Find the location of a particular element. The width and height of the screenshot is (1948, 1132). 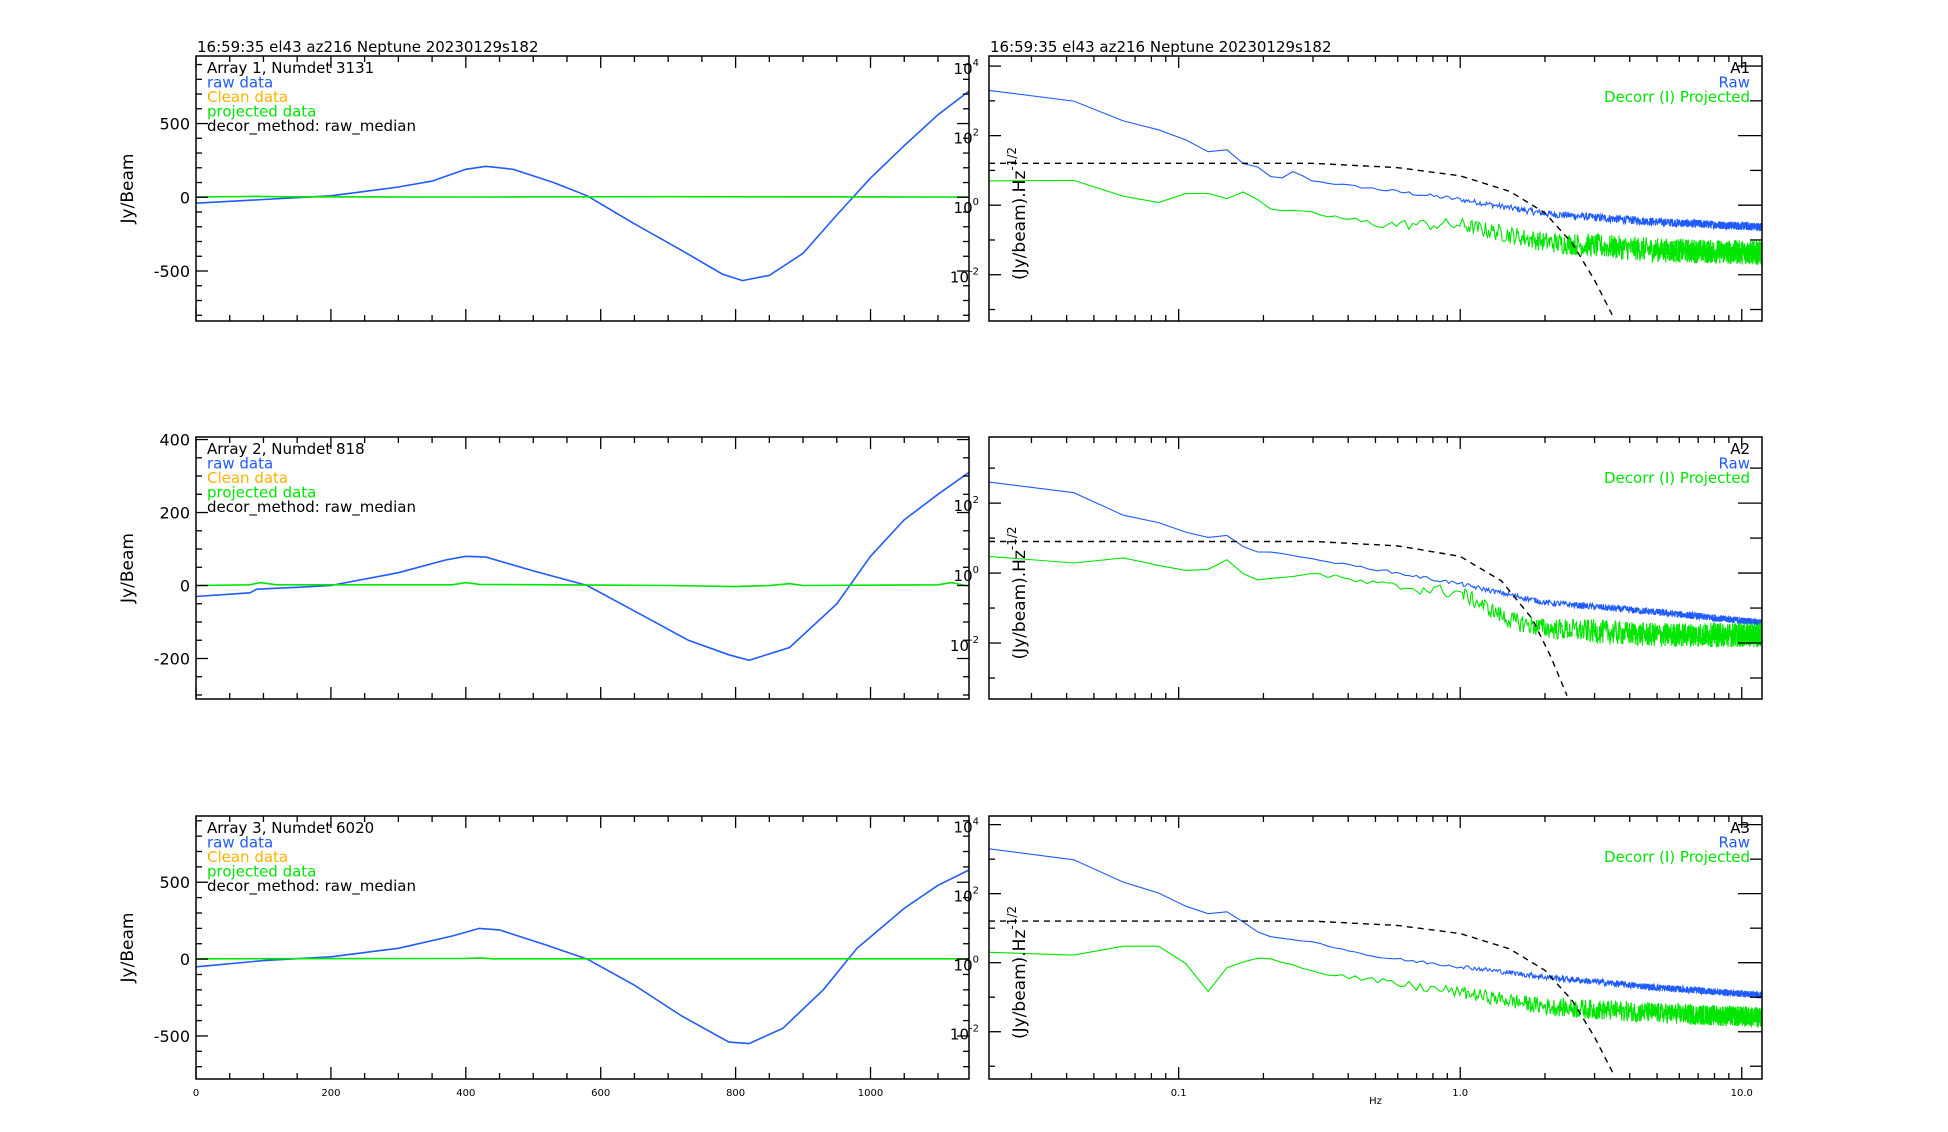

y-tick-label: 10⁴ is located at coordinates (966, 827).